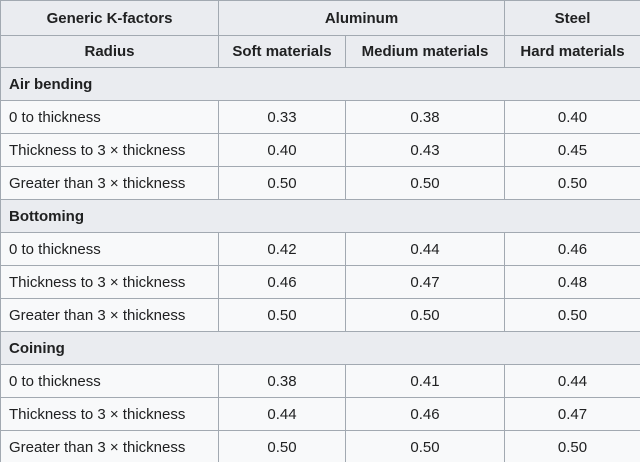 This screenshot has height=462, width=640. I want to click on header-cell: Radius, so click(109, 51).